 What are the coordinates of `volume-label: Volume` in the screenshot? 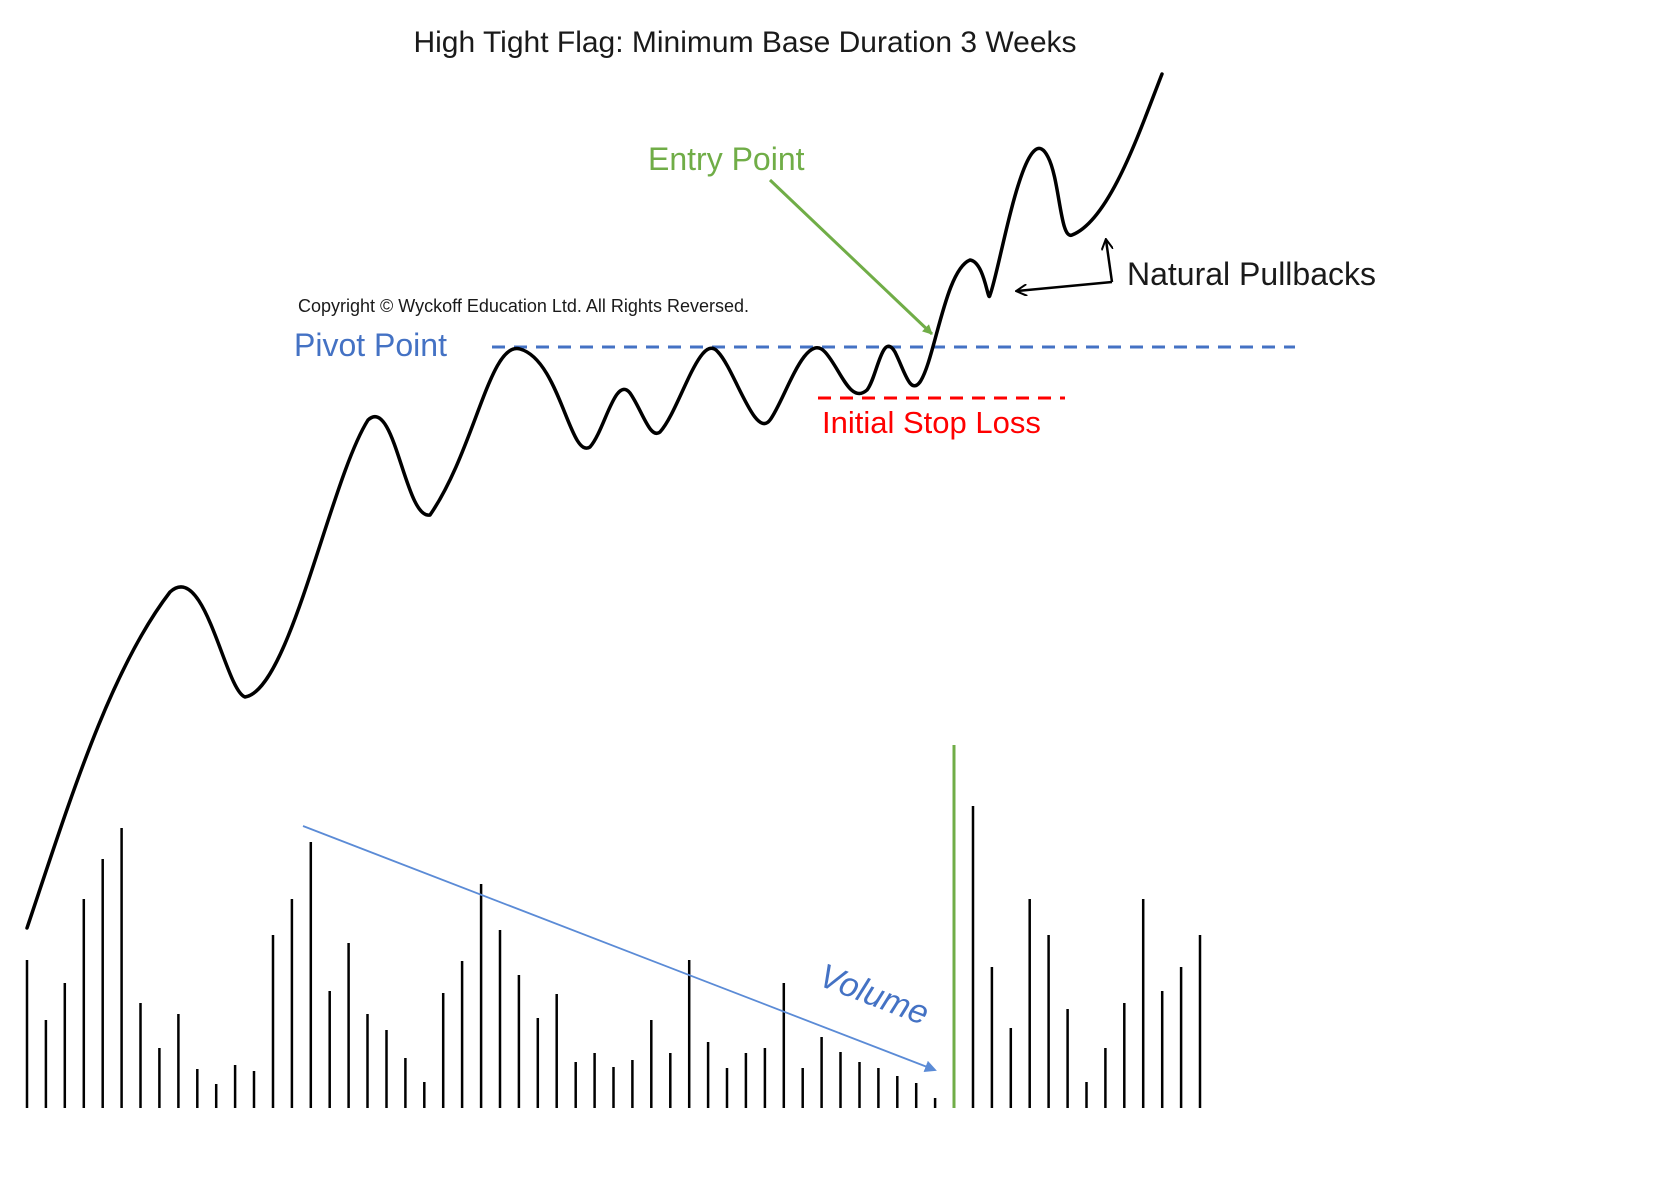 It's located at (874, 995).